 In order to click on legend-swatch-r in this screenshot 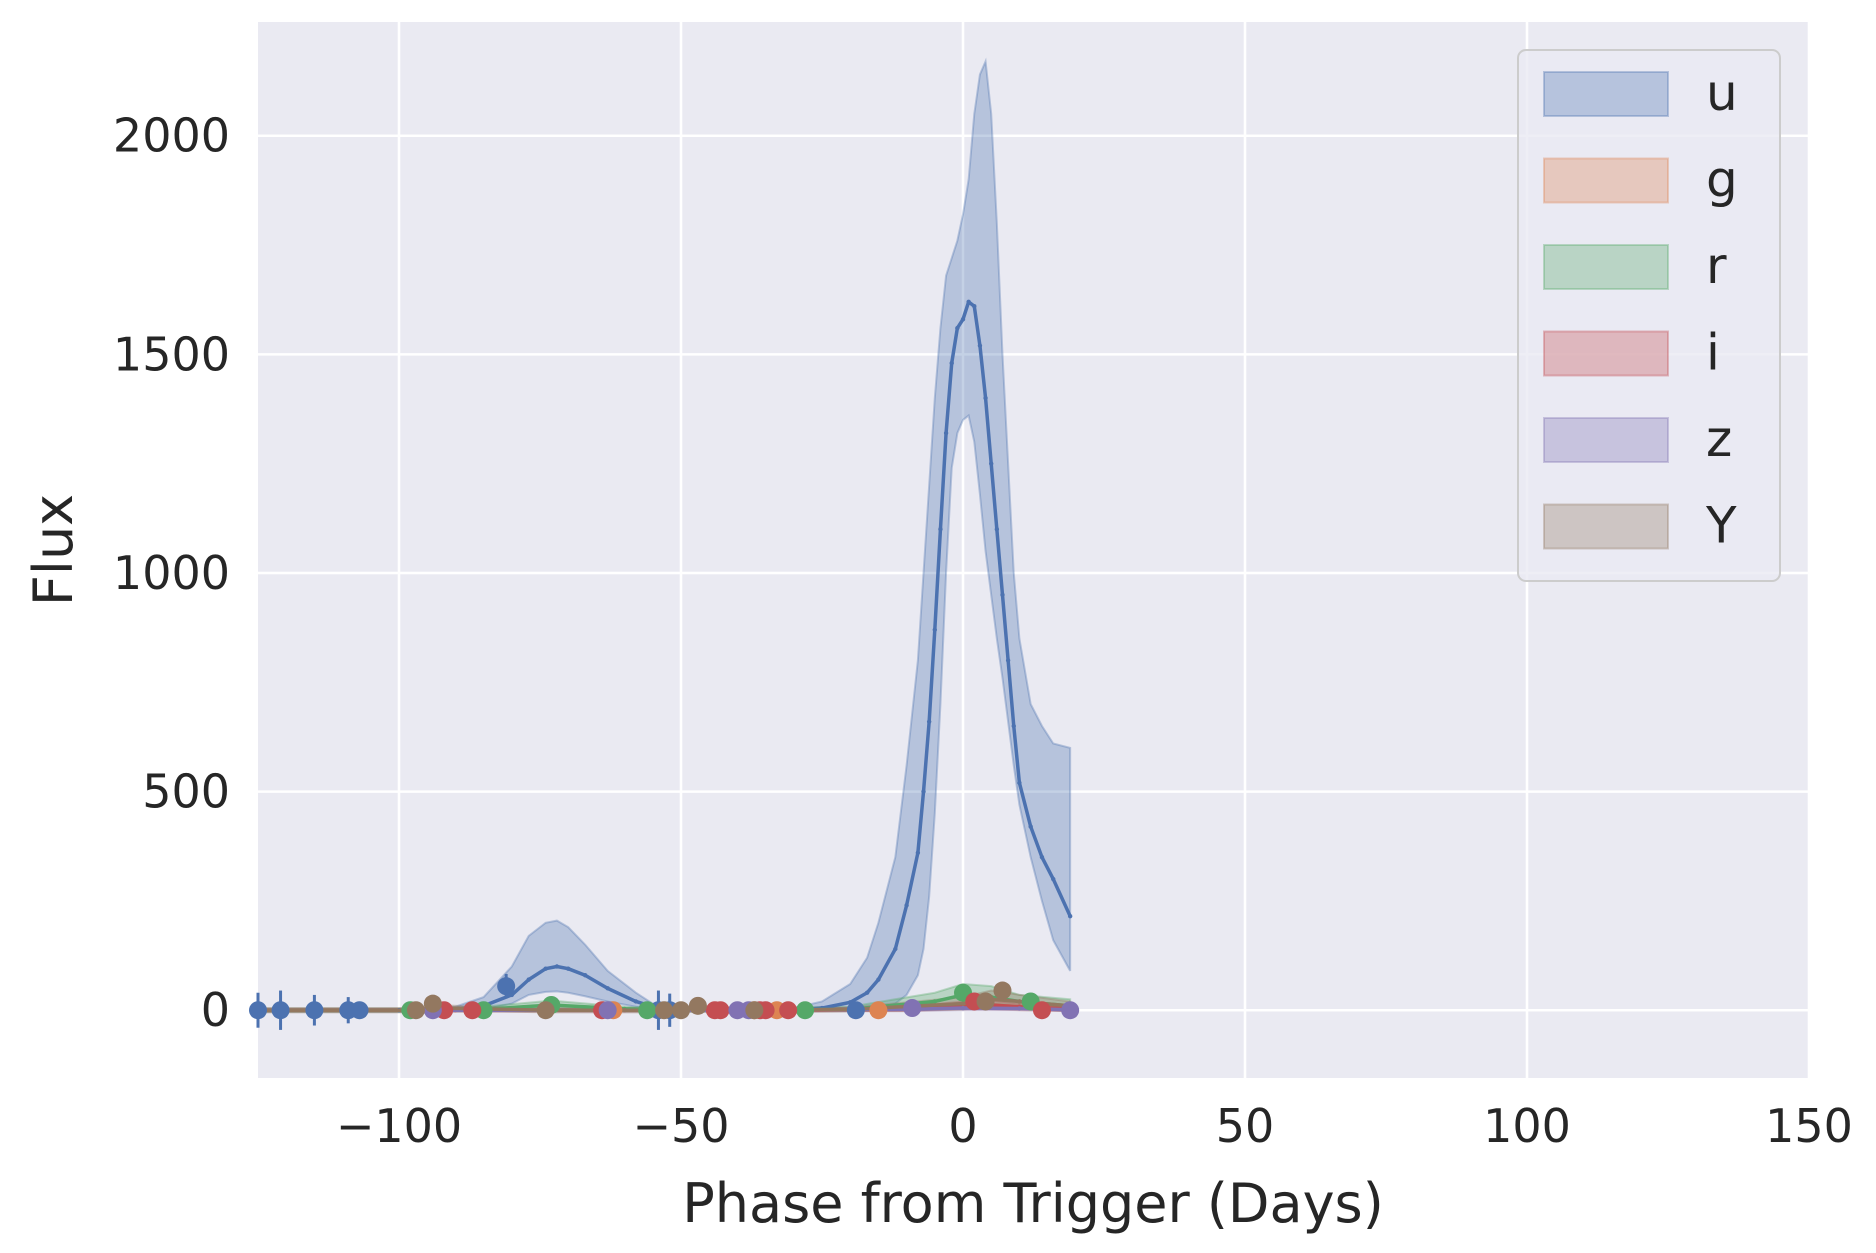, I will do `click(1606, 267)`.